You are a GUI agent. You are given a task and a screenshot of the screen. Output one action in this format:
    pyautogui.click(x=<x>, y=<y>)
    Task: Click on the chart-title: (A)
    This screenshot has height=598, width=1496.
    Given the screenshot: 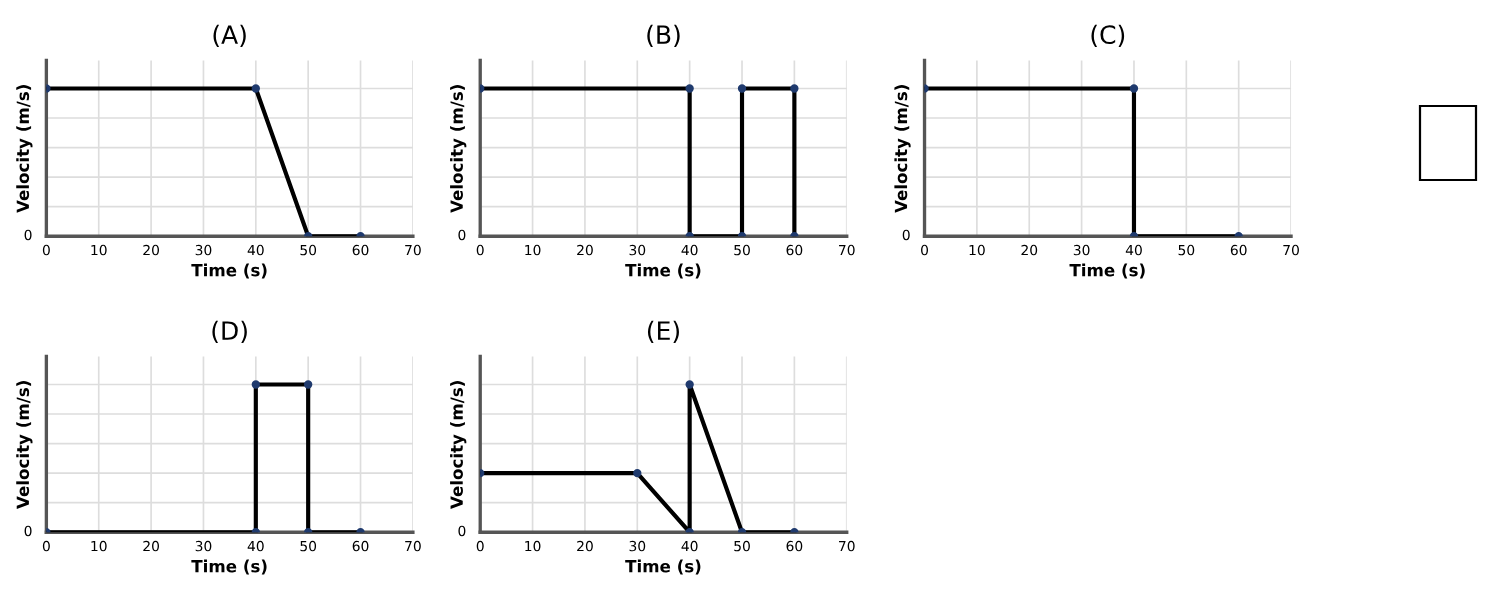 What is the action you would take?
    pyautogui.click(x=229, y=36)
    